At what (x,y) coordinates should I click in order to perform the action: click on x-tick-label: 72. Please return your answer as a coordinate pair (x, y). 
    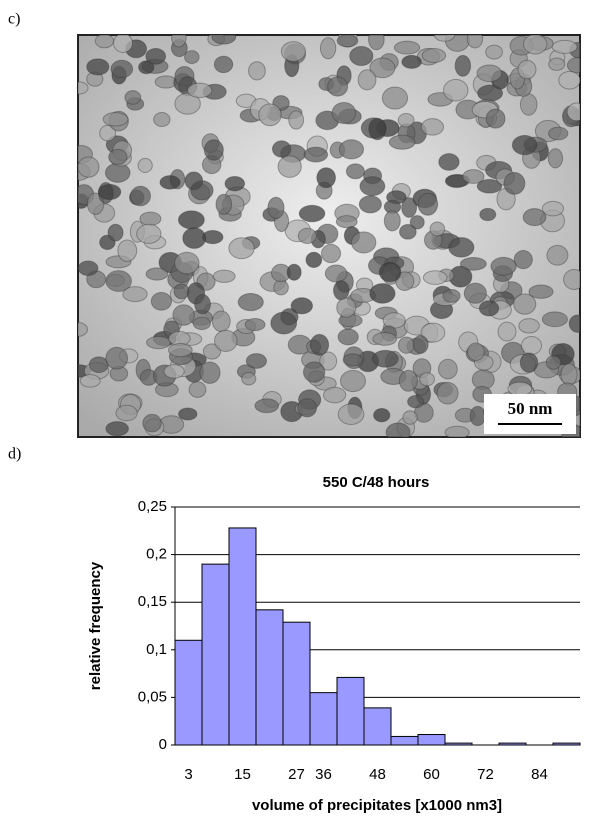
    Looking at the image, I should click on (485, 774).